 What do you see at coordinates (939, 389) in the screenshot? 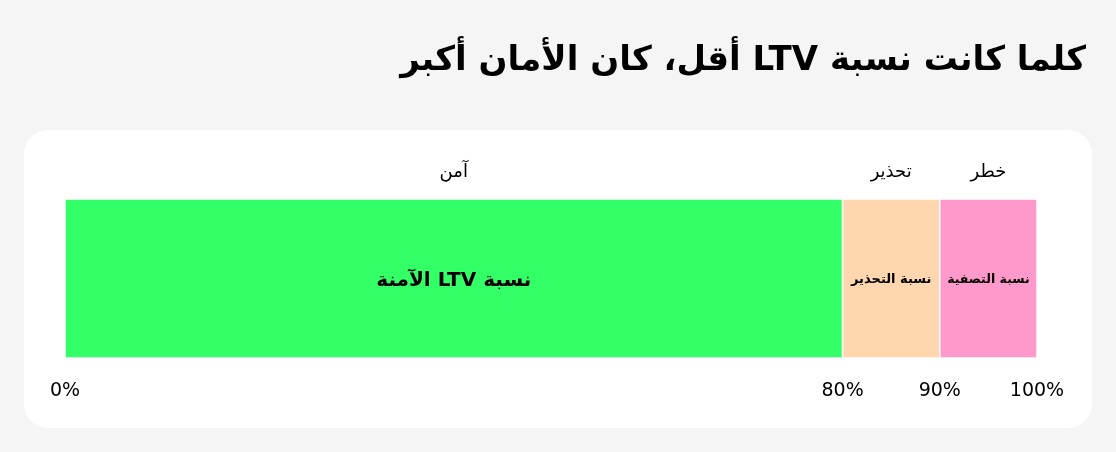
I see `x-tick-label: 90%` at bounding box center [939, 389].